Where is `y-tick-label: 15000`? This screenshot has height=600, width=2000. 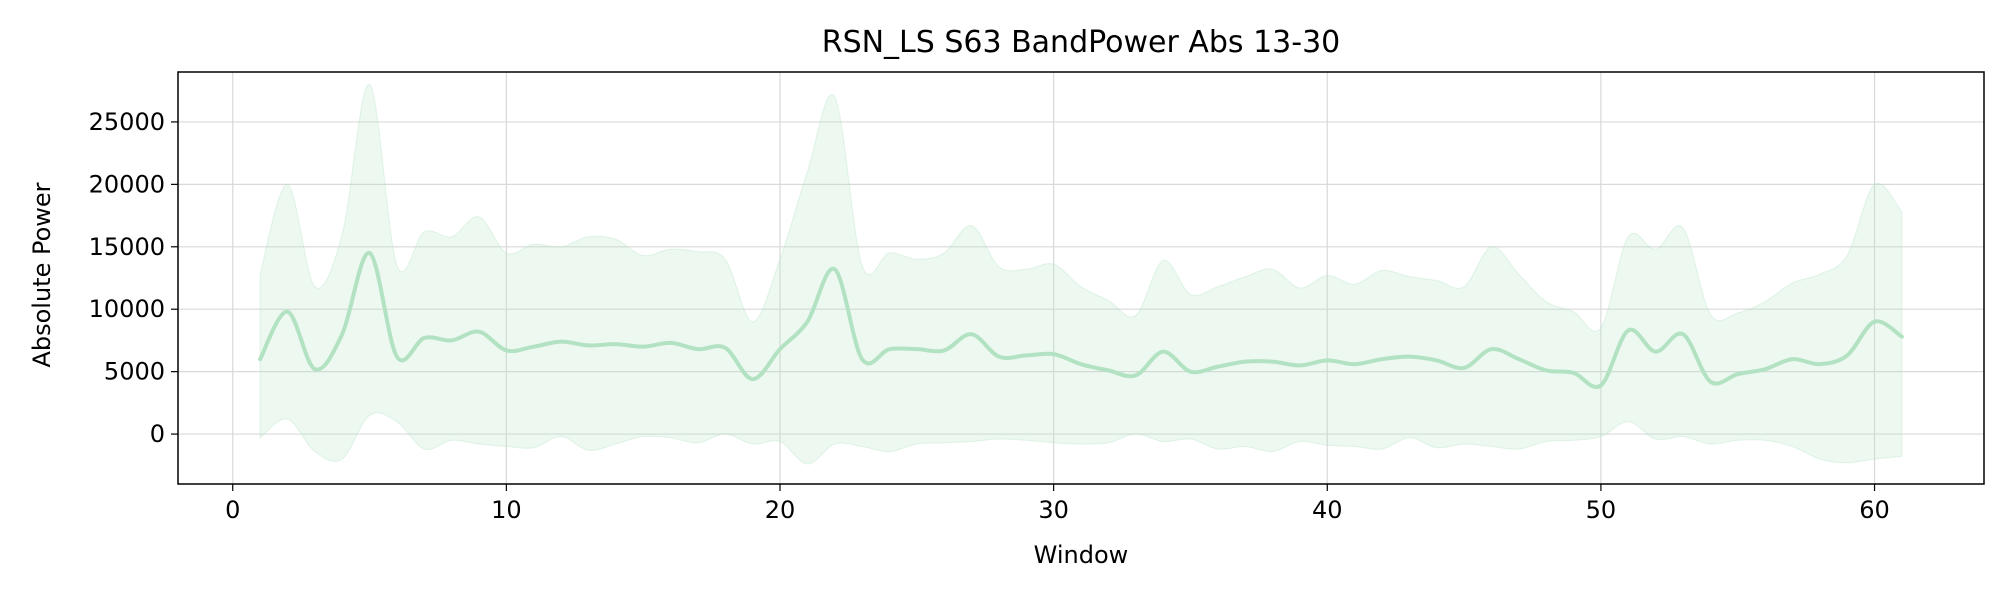
y-tick-label: 15000 is located at coordinates (127, 247).